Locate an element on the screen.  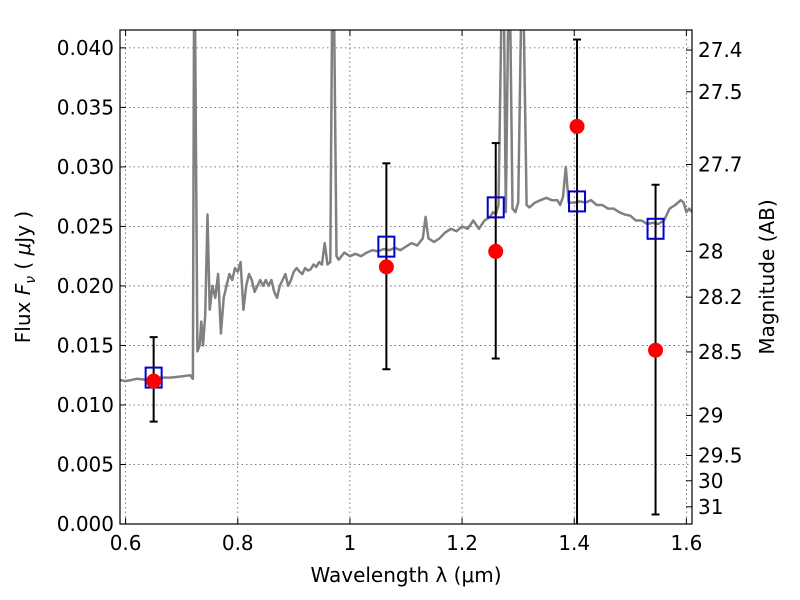
right-axis-title: Magnitude (AB) is located at coordinates (767, 276).